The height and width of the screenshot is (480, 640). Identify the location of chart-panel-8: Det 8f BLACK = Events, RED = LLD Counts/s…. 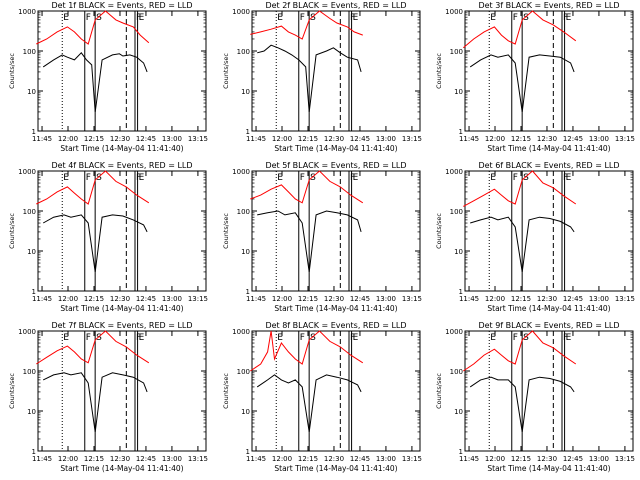
(322, 397).